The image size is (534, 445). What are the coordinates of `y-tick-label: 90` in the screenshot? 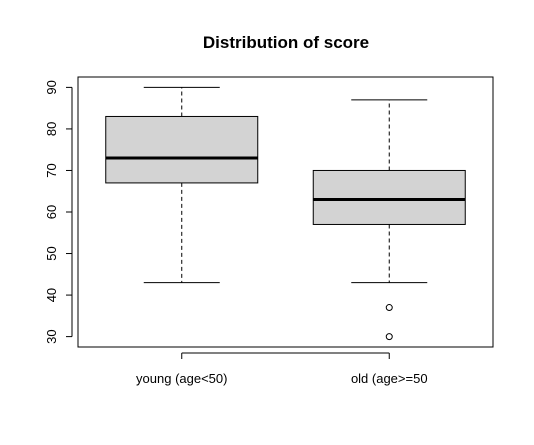 It's located at (51, 87).